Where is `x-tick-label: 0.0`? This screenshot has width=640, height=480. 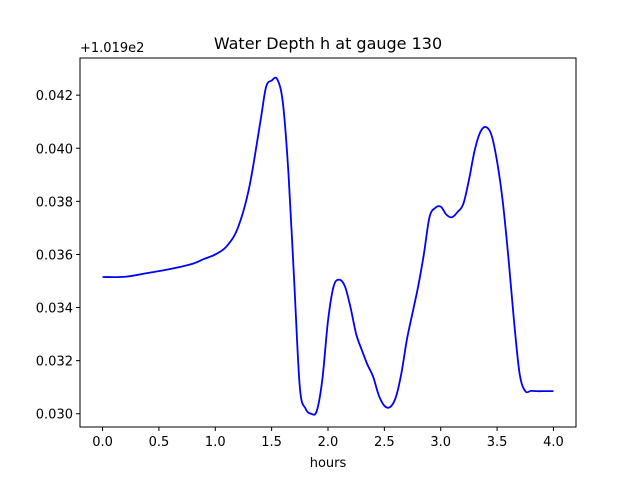
x-tick-label: 0.0 is located at coordinates (102, 442).